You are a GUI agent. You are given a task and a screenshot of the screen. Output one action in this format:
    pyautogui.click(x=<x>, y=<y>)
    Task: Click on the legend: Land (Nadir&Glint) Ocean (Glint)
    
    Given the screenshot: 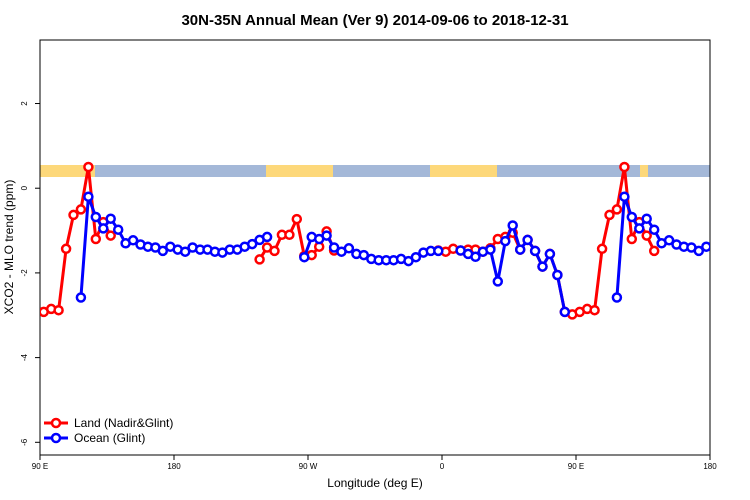 What is the action you would take?
    pyautogui.click(x=108, y=430)
    